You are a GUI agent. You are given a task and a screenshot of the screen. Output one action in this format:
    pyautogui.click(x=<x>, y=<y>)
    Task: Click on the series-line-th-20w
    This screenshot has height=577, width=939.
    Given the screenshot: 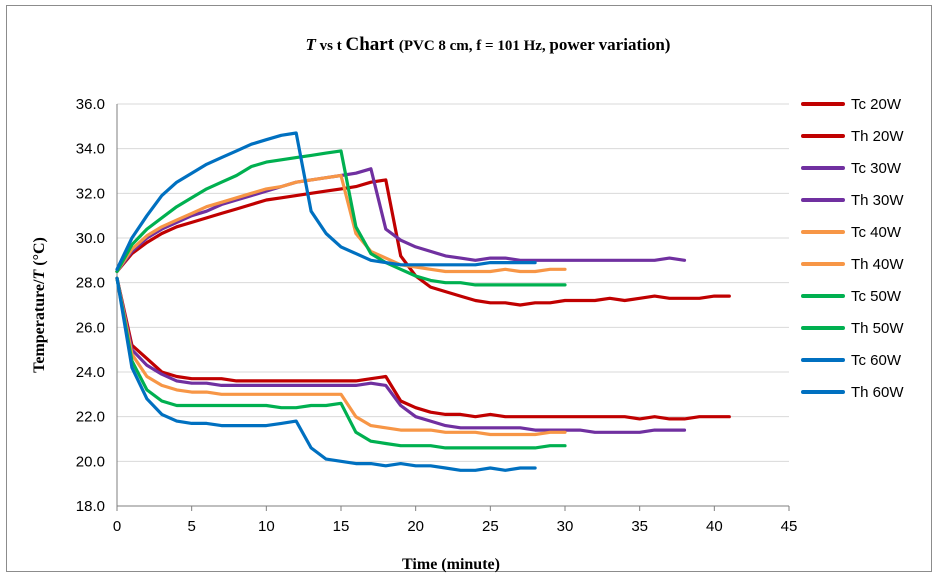 What is the action you would take?
    pyautogui.click(x=423, y=242)
    